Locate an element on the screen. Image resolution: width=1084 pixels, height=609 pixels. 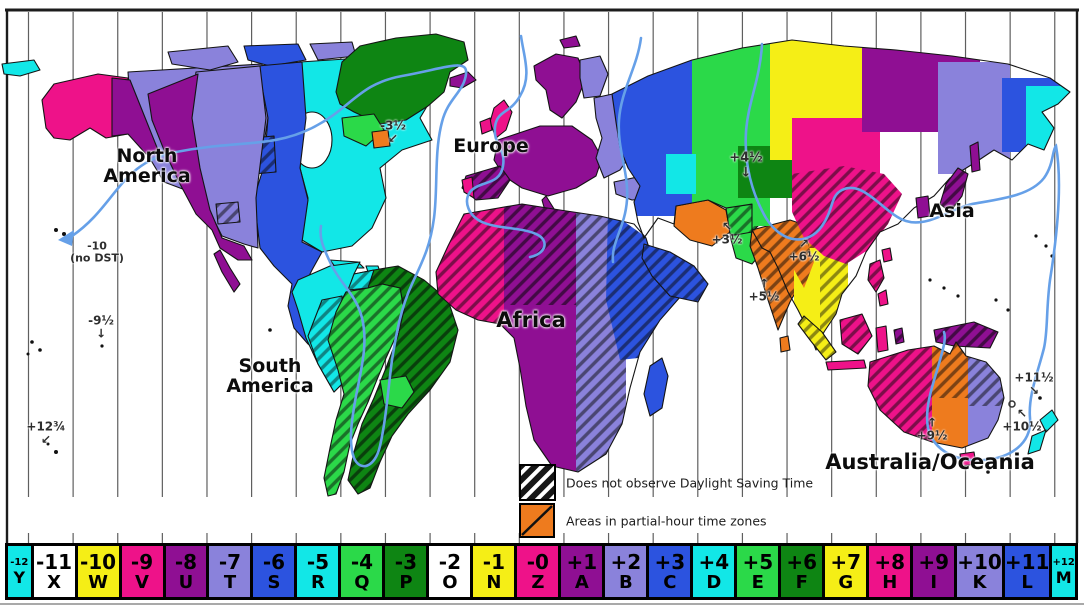
timezone-letter: L is located at coordinates (1027, 582).